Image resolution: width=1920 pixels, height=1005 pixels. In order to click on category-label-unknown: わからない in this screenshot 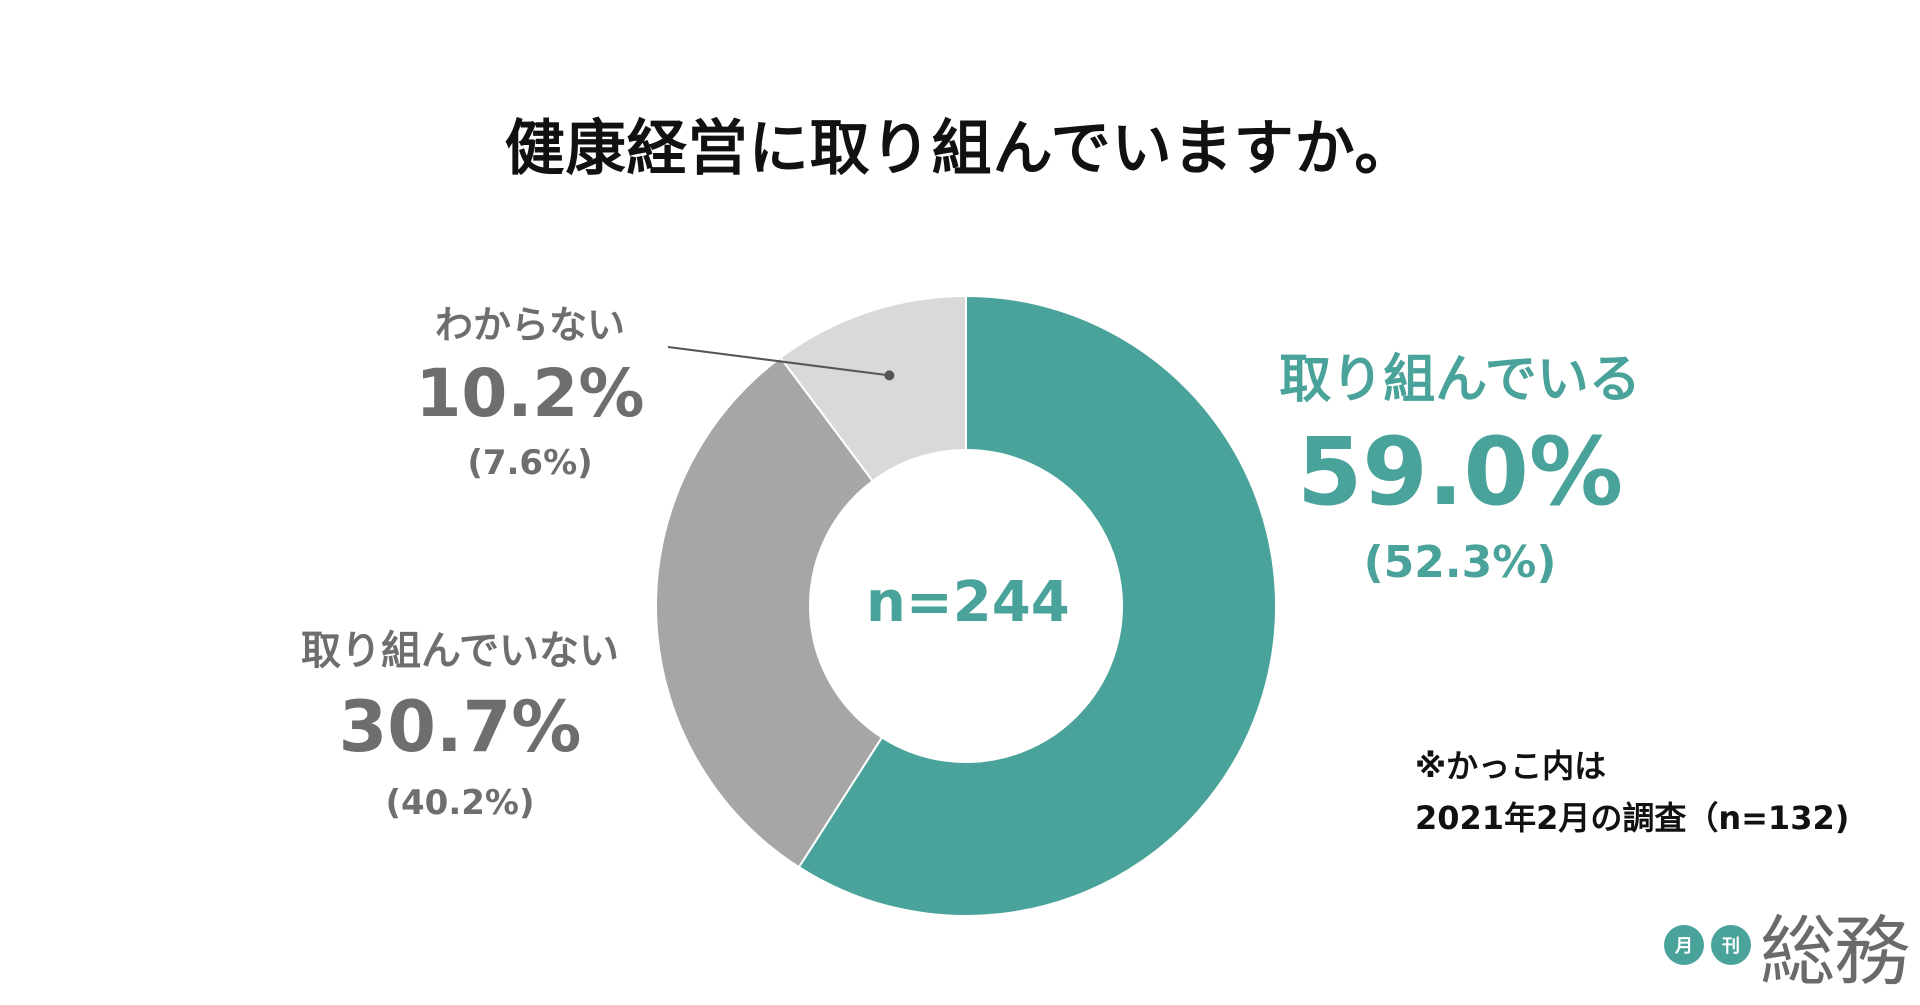, I will do `click(529, 325)`.